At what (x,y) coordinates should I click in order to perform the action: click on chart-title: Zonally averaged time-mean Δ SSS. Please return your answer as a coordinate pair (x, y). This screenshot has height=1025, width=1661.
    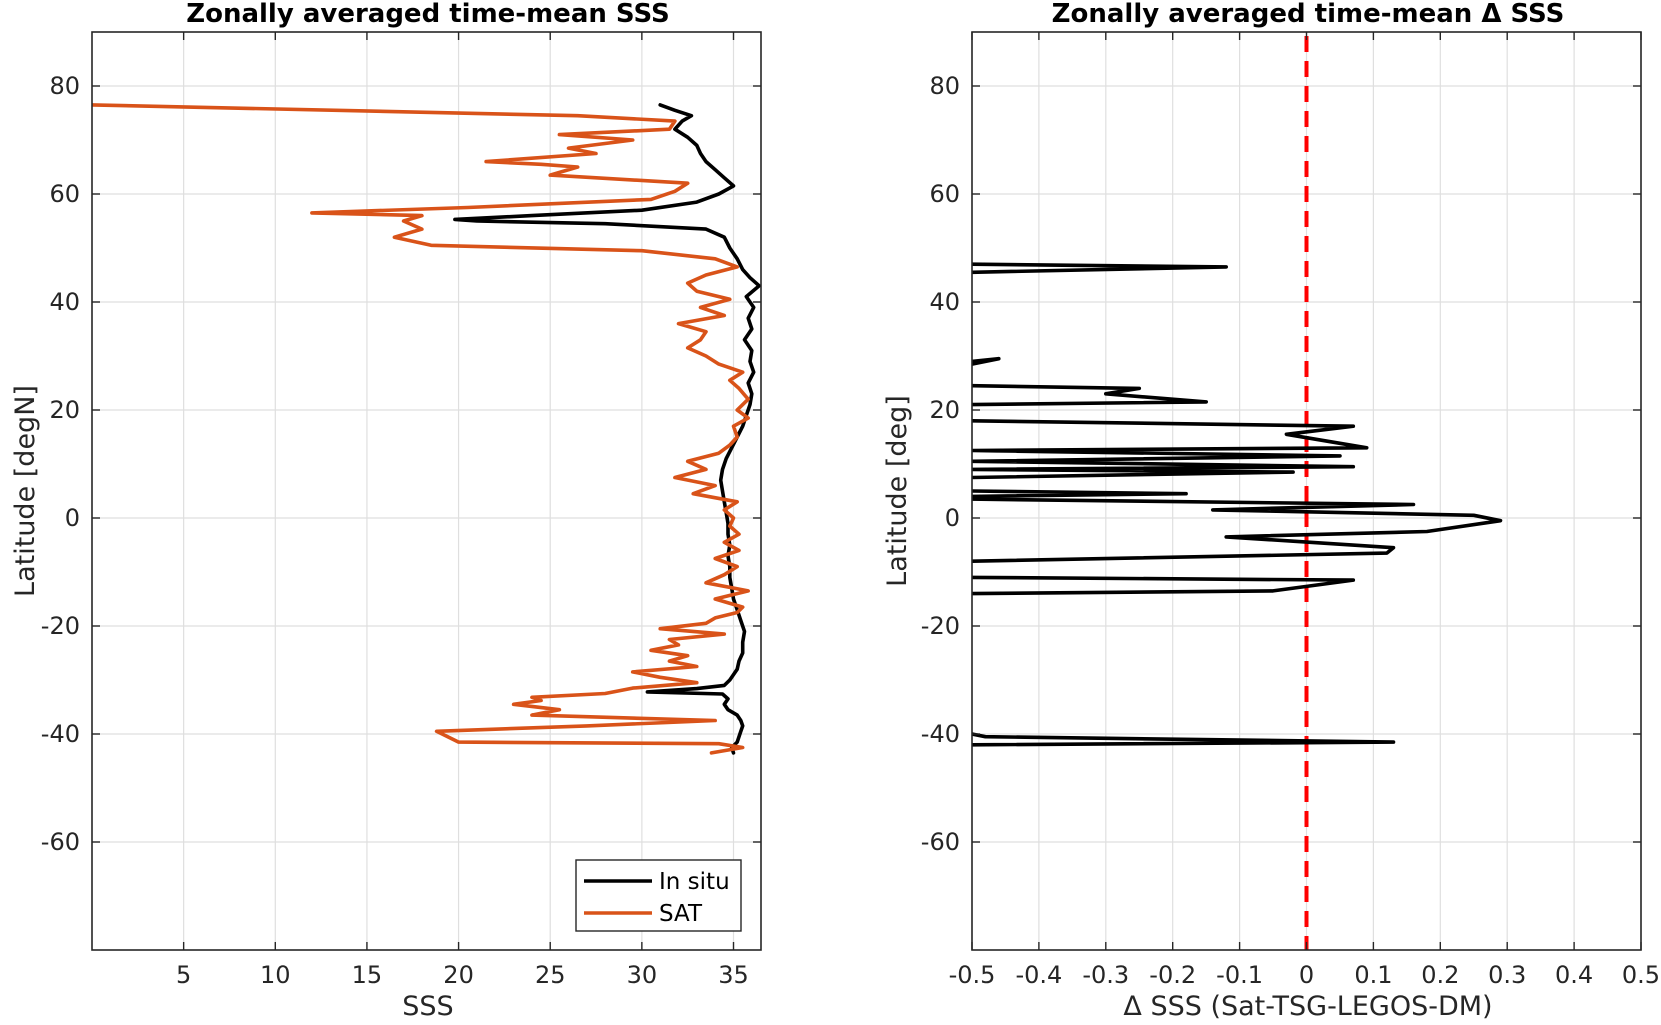
    Looking at the image, I should click on (1308, 14).